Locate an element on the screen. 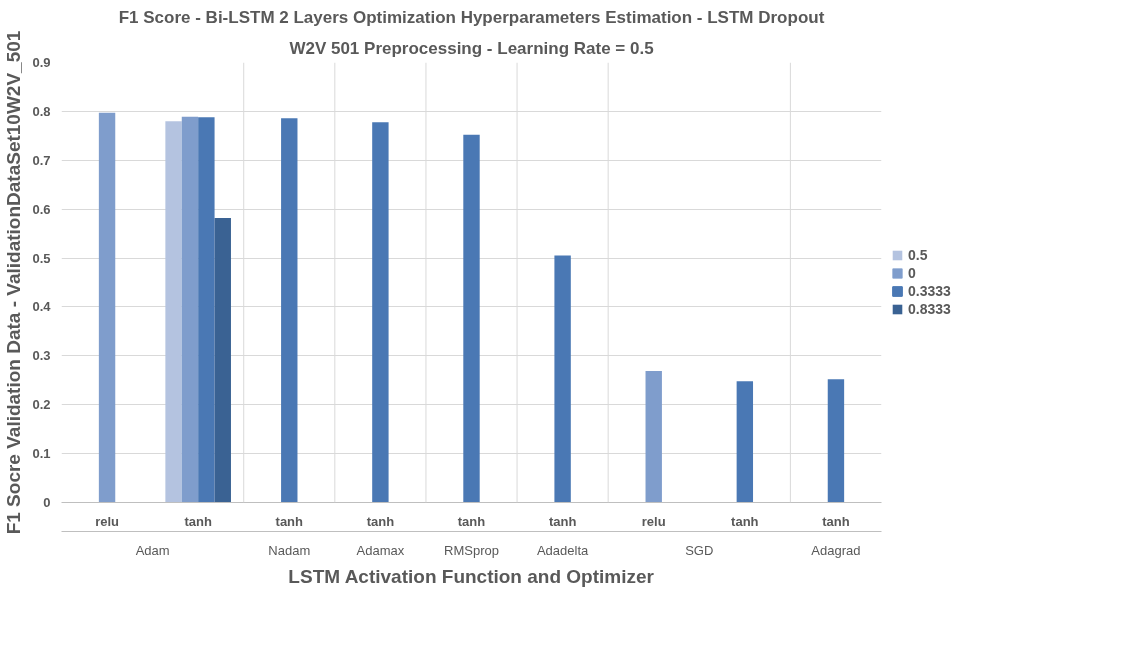  y-tick-label: 0.9 is located at coordinates (41, 62).